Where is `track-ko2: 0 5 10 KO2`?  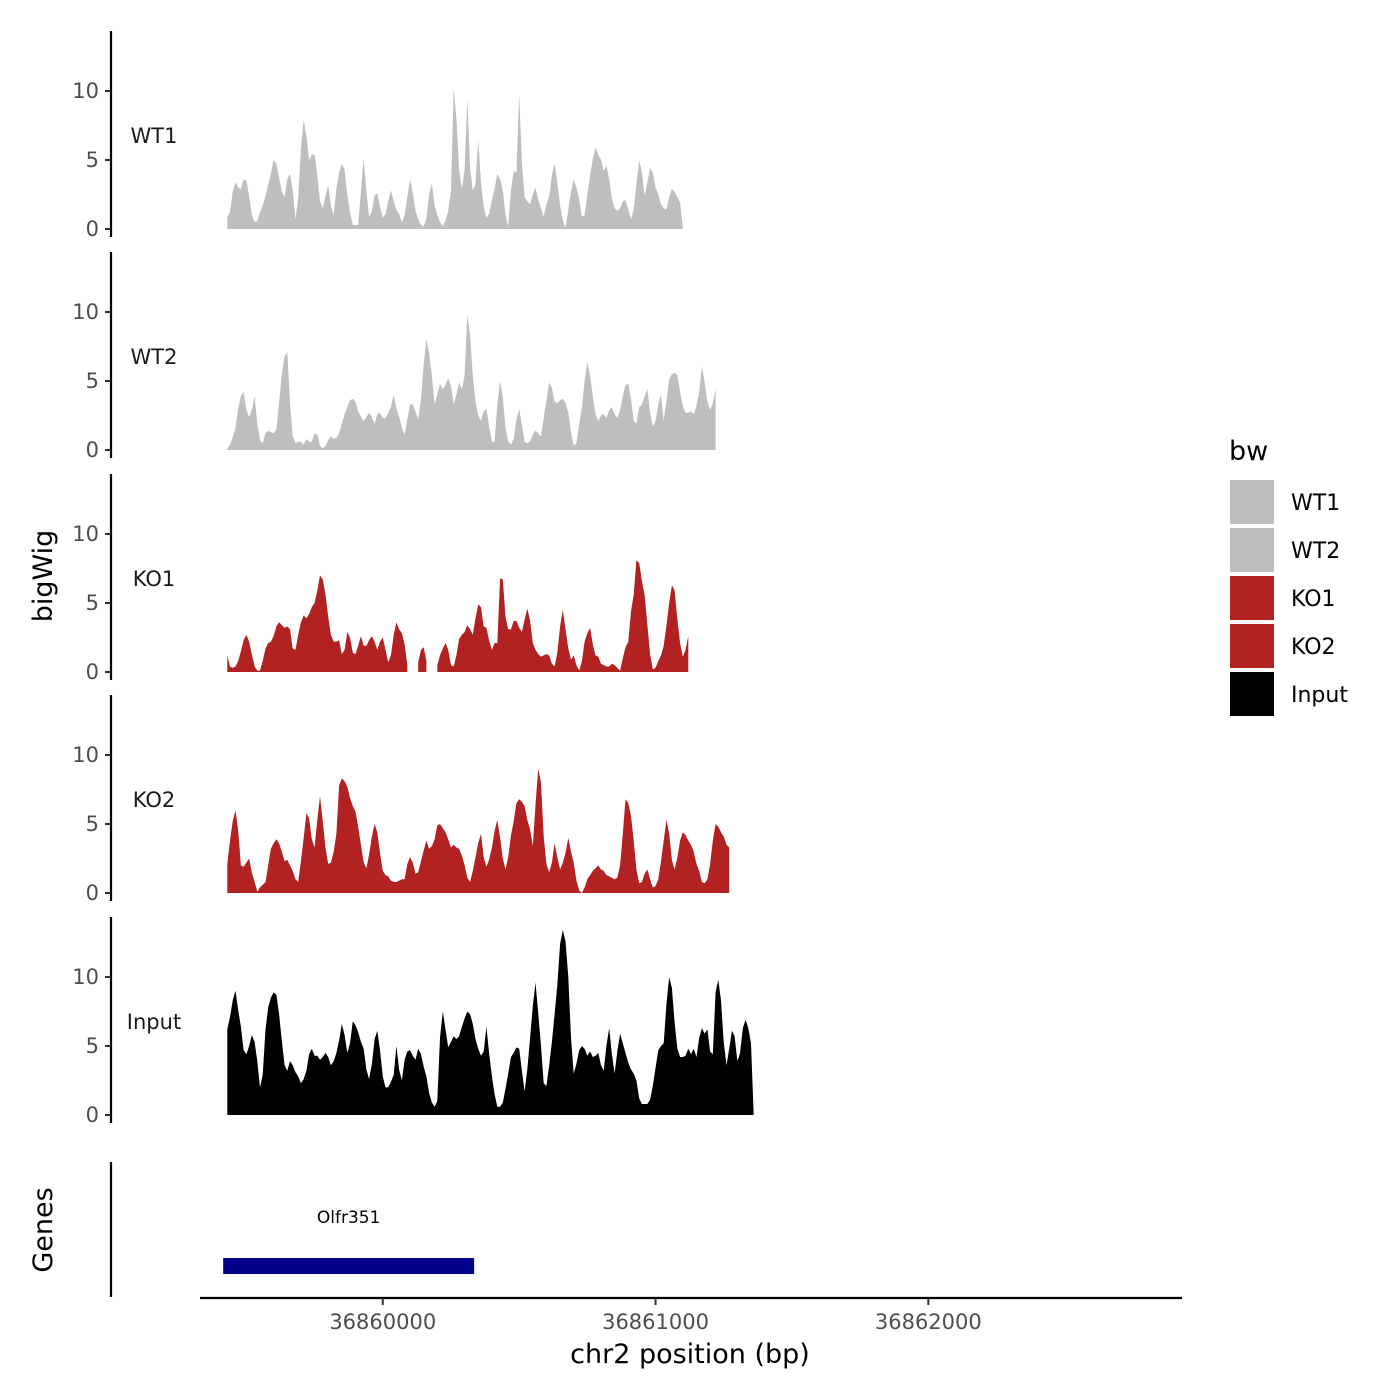
track-ko2: 0 5 10 KO2 is located at coordinates (401, 800).